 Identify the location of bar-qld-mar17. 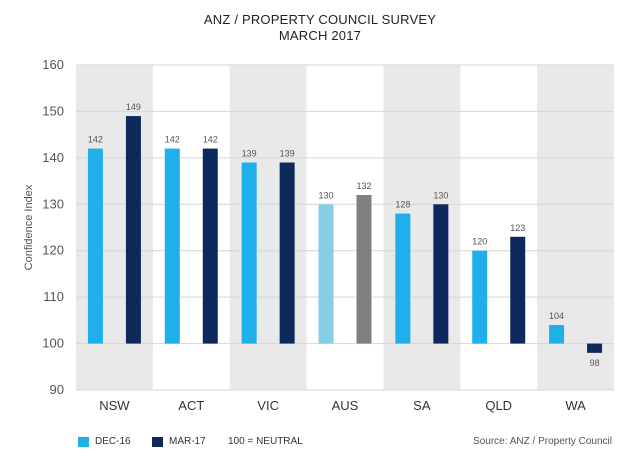
(518, 290).